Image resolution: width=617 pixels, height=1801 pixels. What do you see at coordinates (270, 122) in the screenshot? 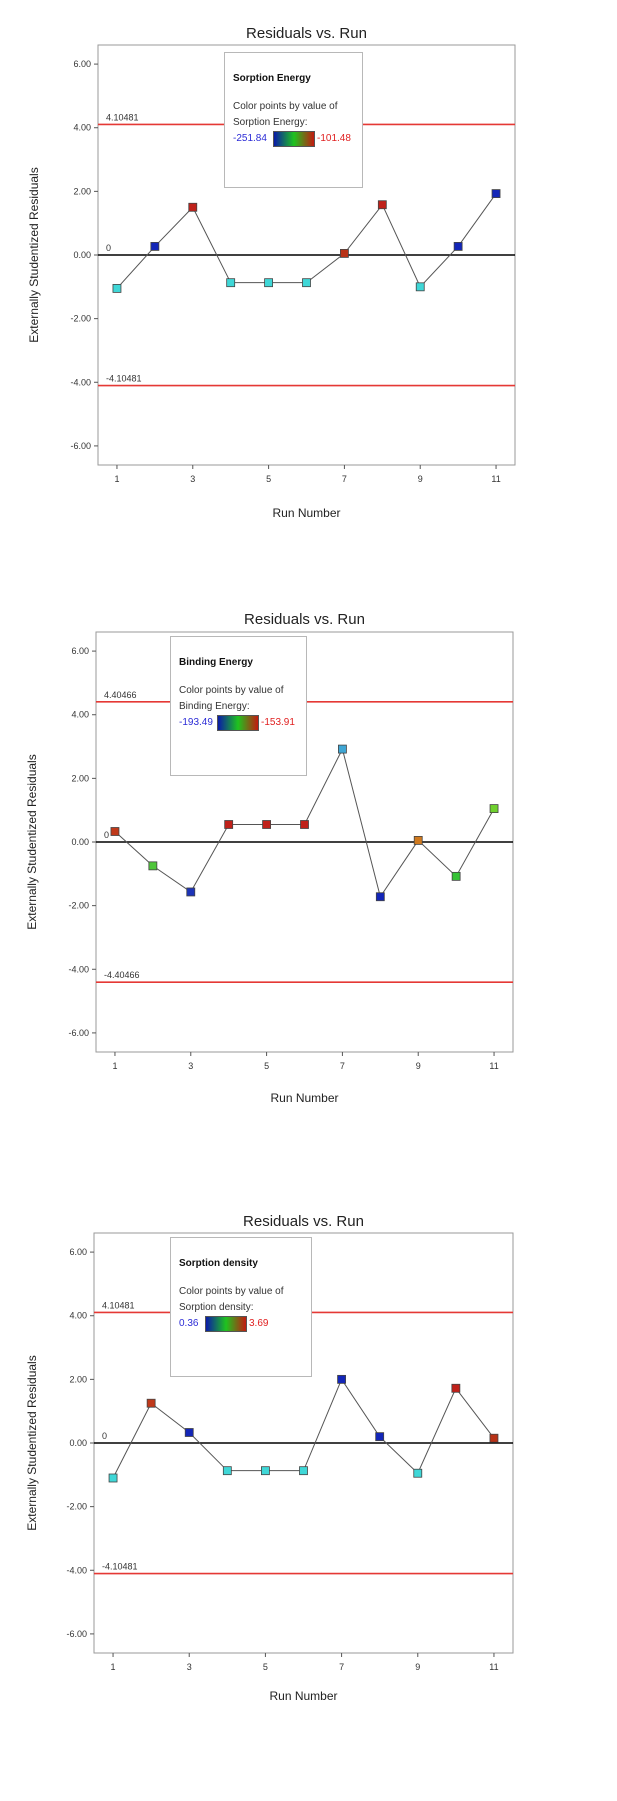
I see `legend-variable: Sorption Energy:` at bounding box center [270, 122].